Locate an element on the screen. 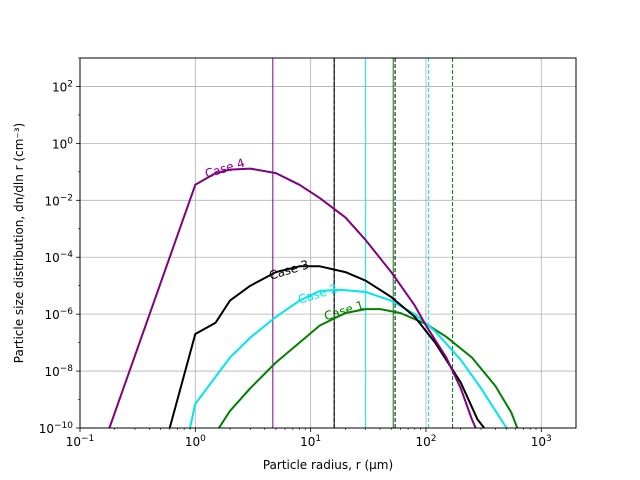  y-tick-label: 10⁻¹⁰ is located at coordinates (56, 428).